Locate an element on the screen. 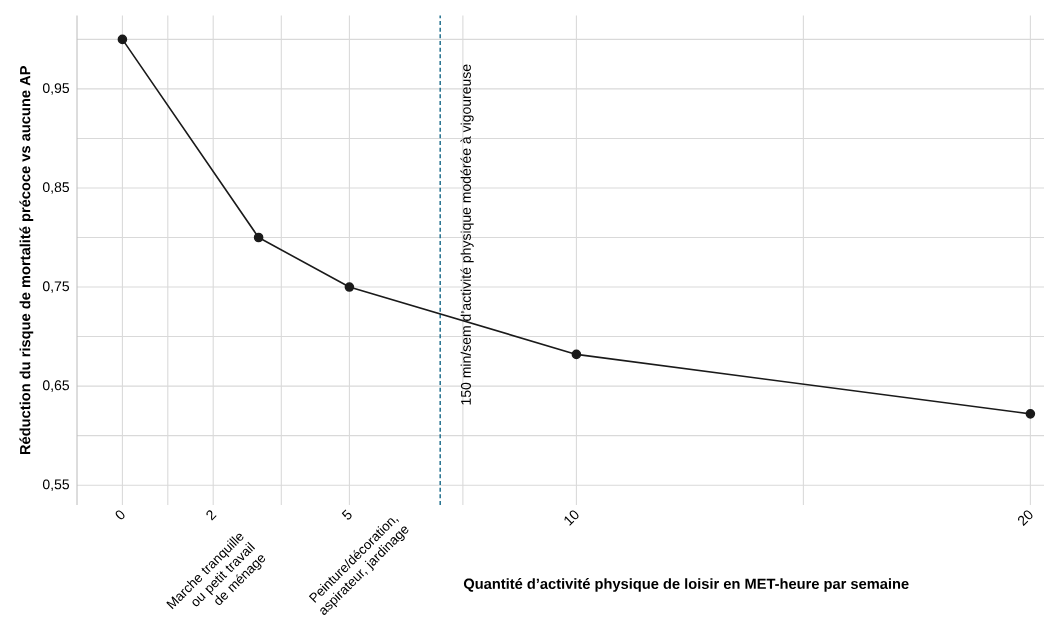 This screenshot has height=643, width=1054. y-tick-label: 0,75 is located at coordinates (56, 287).